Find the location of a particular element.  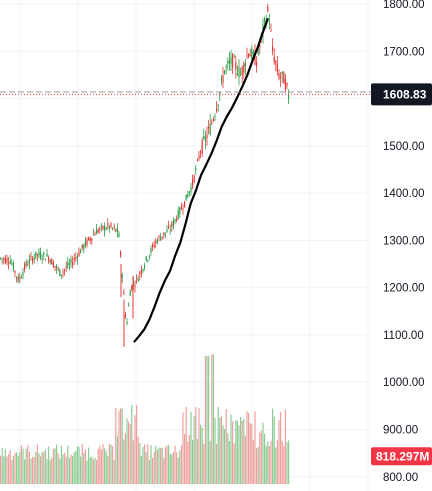

price-tick-label: 1500.00 is located at coordinates (404, 147).